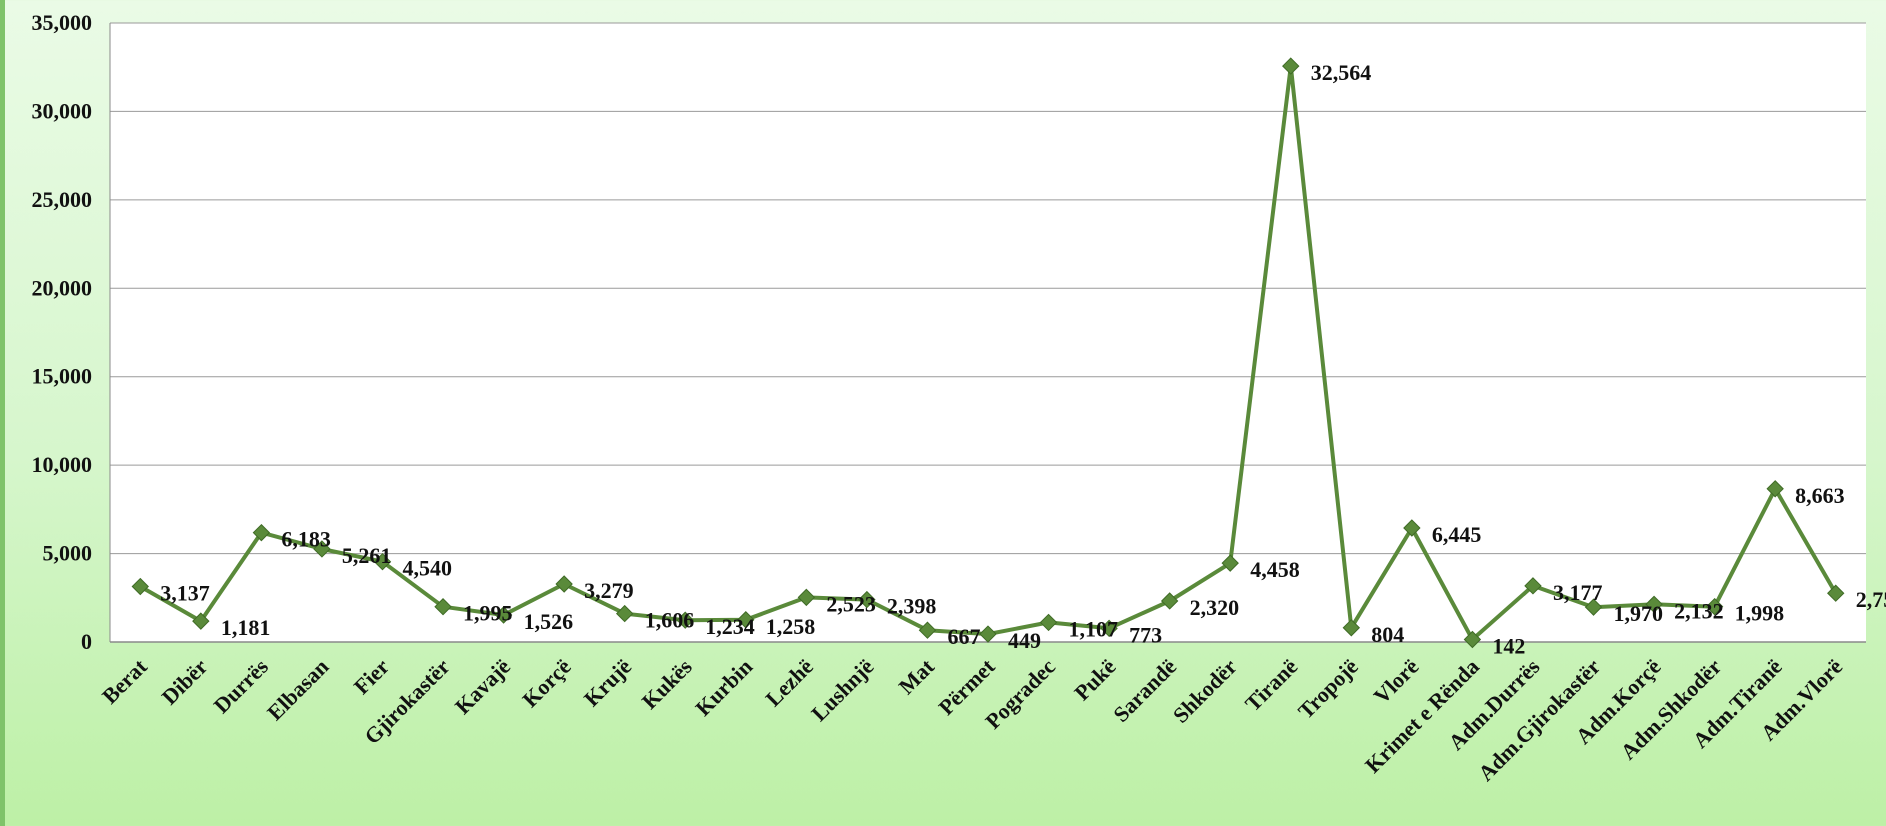  Describe the element at coordinates (1457, 534) in the screenshot. I see `data-label: 6,445` at that location.